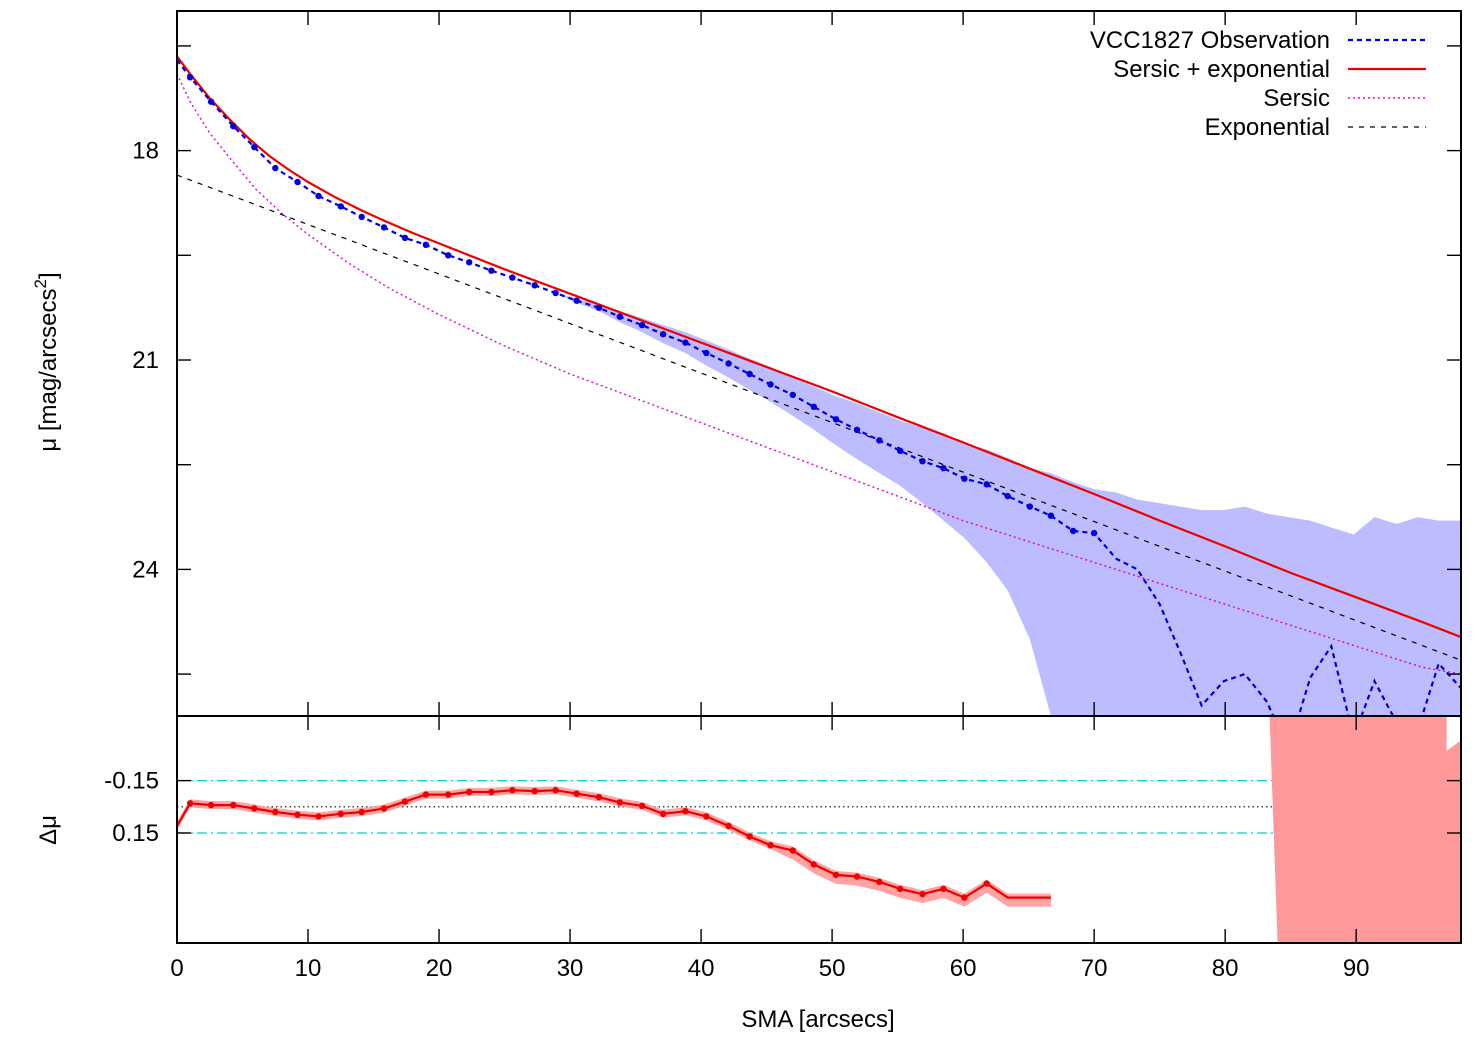  What do you see at coordinates (135, 833) in the screenshot?
I see `residual-y-tick-label: 0.15` at bounding box center [135, 833].